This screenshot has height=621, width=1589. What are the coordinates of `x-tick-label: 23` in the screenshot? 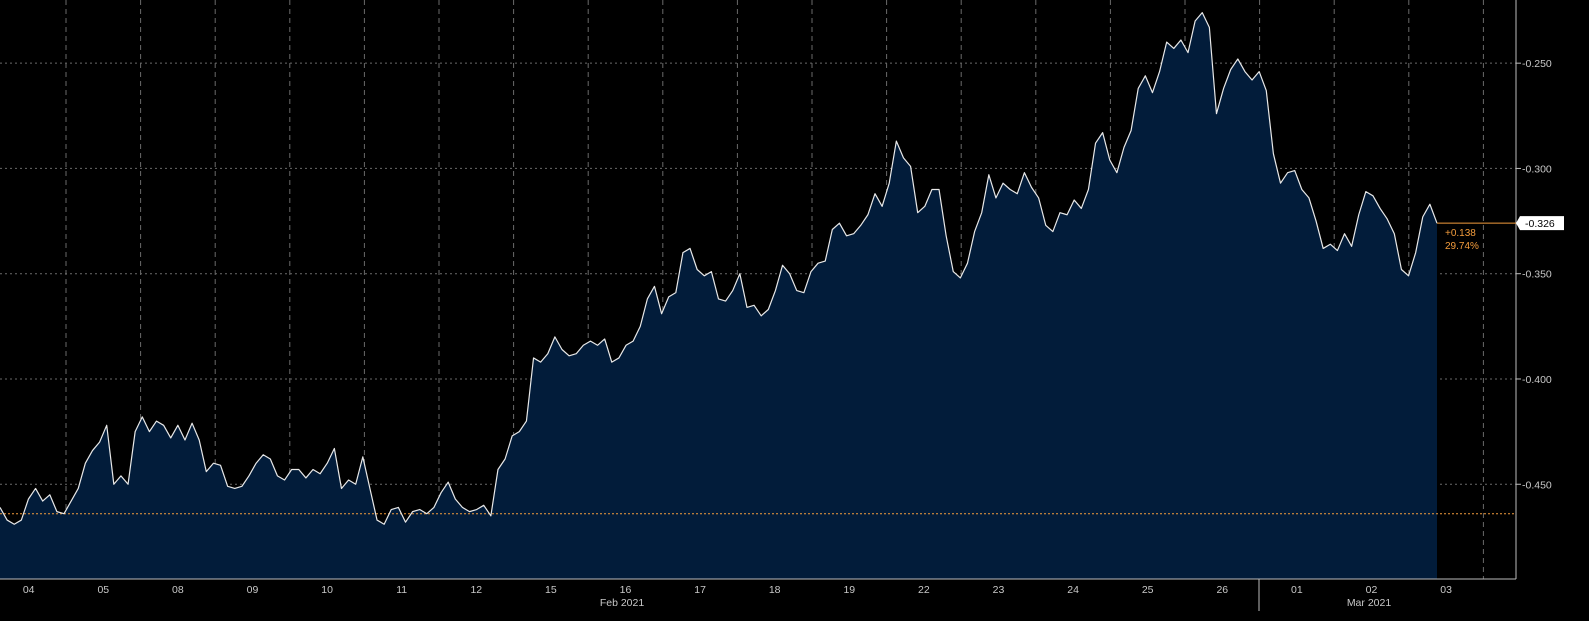 It's located at (999, 590).